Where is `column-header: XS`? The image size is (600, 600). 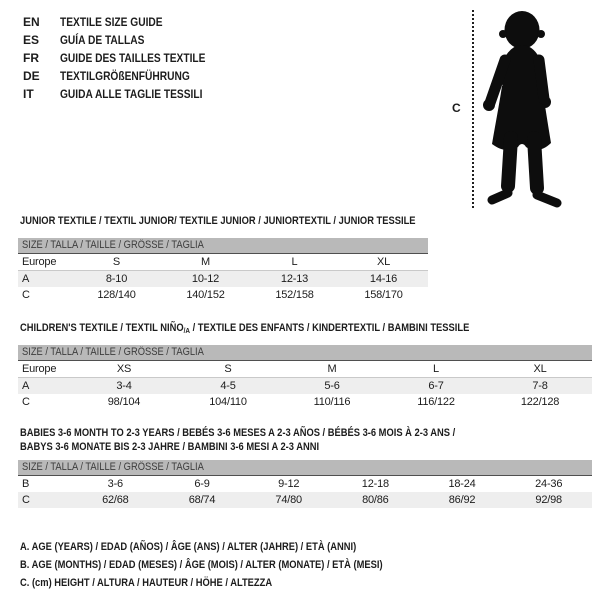
column-header: XS is located at coordinates (124, 369).